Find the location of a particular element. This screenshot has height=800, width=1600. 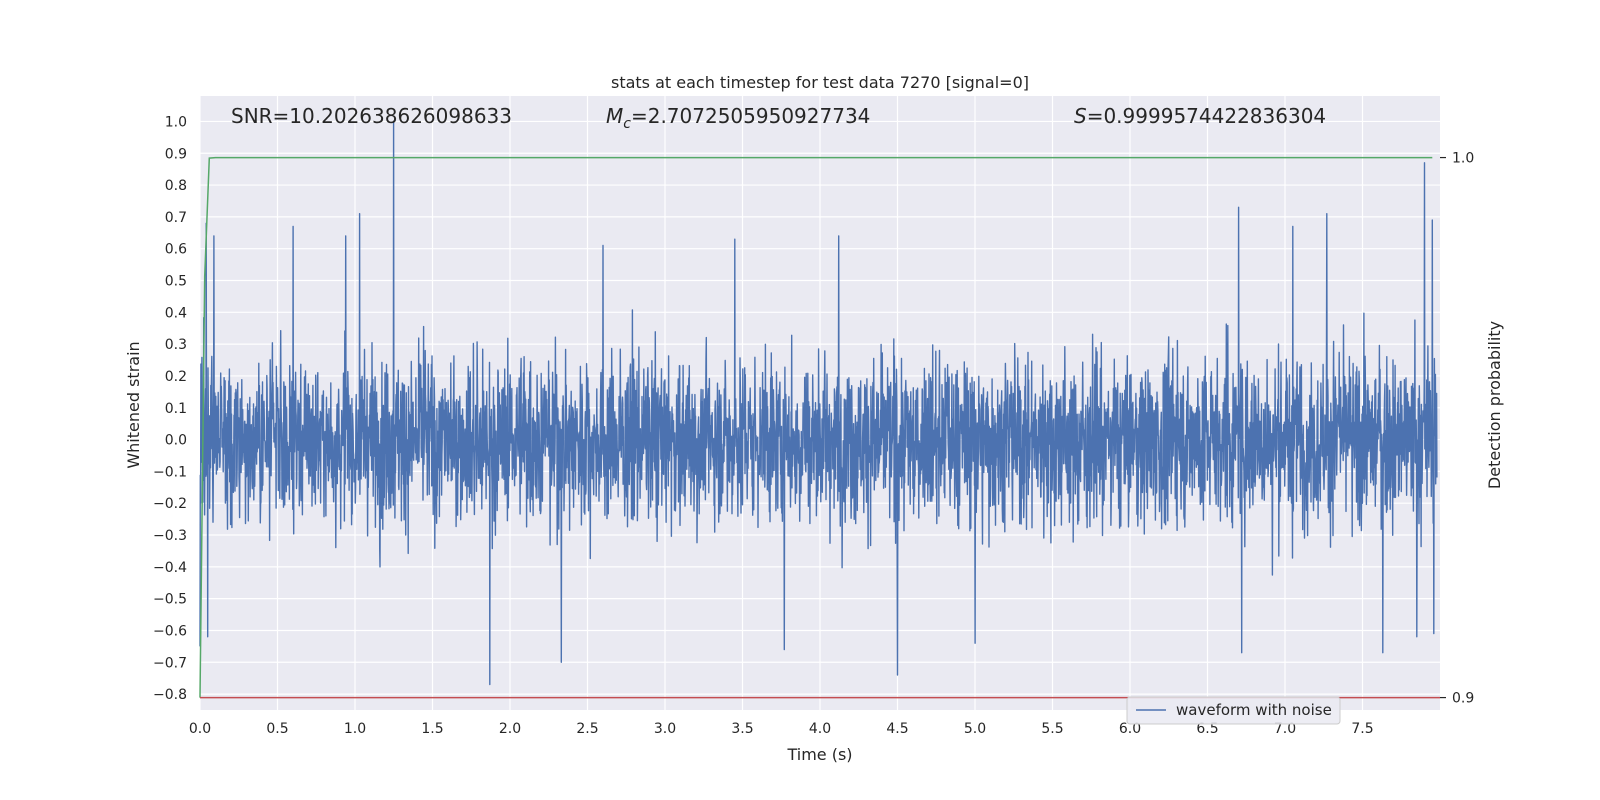

y-axis-right-label: Detection probability is located at coordinates (1494, 405).